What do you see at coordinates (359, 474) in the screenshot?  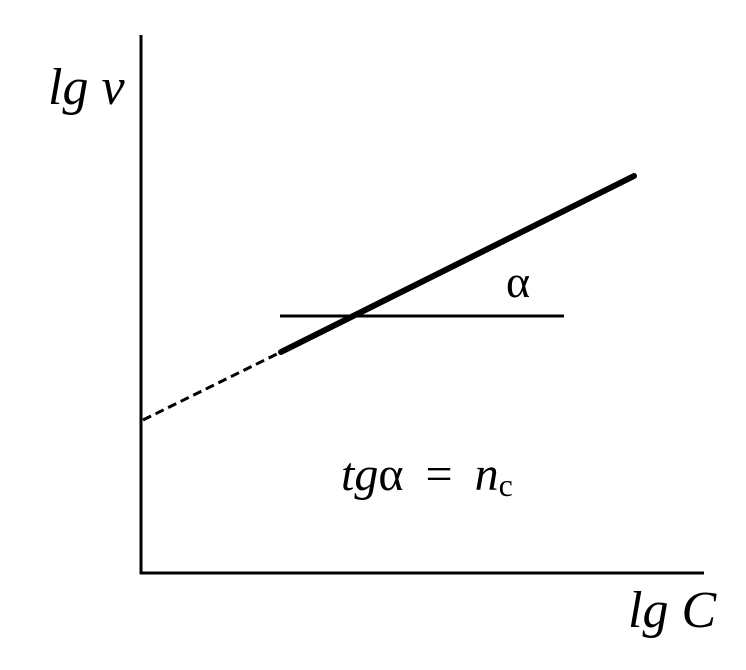 I see `formula-tg: tg` at bounding box center [359, 474].